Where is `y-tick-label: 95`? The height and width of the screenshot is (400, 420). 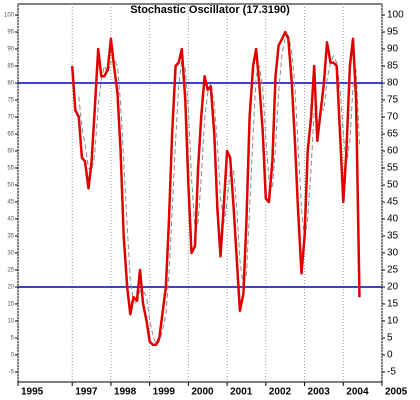
y-tick-label: 95 is located at coordinates (393, 32).